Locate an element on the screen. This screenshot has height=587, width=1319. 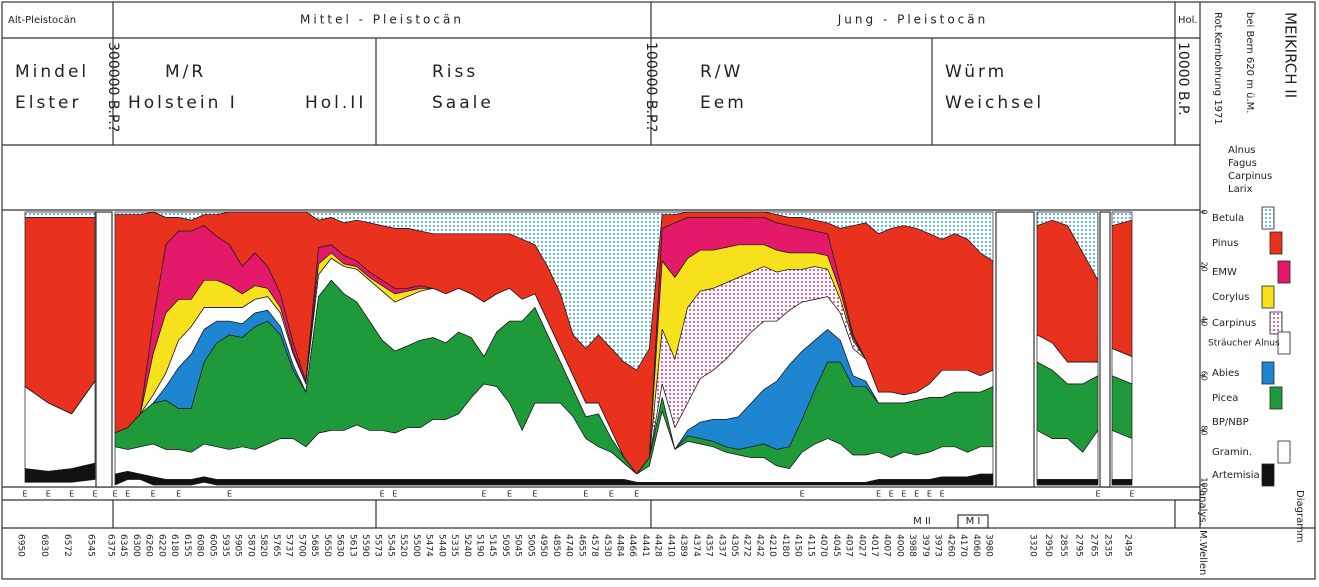
legend-label: Sträucher Alnus is located at coordinates (1244, 344).